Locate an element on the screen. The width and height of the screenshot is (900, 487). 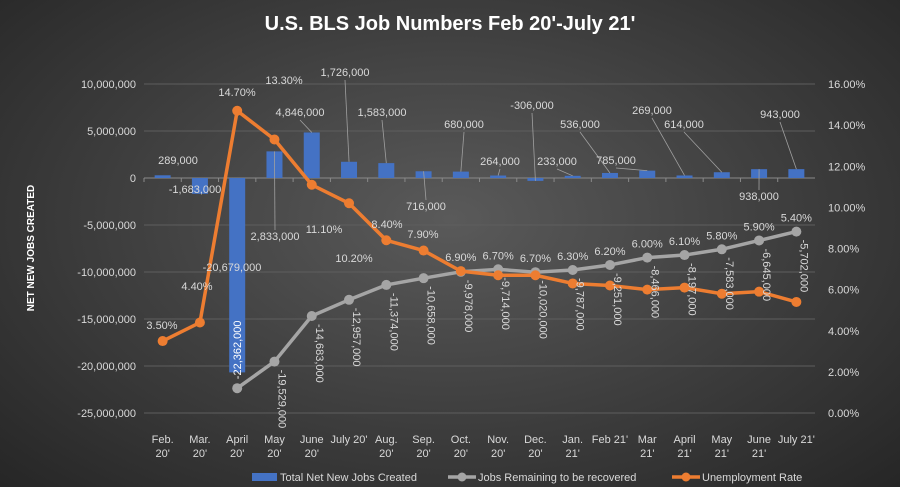
x-tick-label: June is located at coordinates (312, 440).